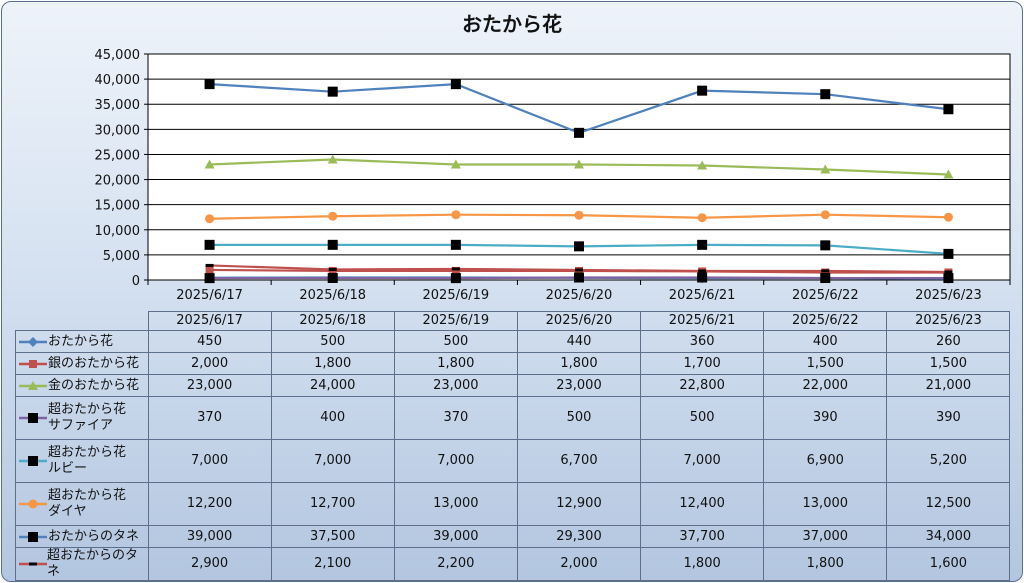  I want to click on series-name: おたから花, so click(81, 341).